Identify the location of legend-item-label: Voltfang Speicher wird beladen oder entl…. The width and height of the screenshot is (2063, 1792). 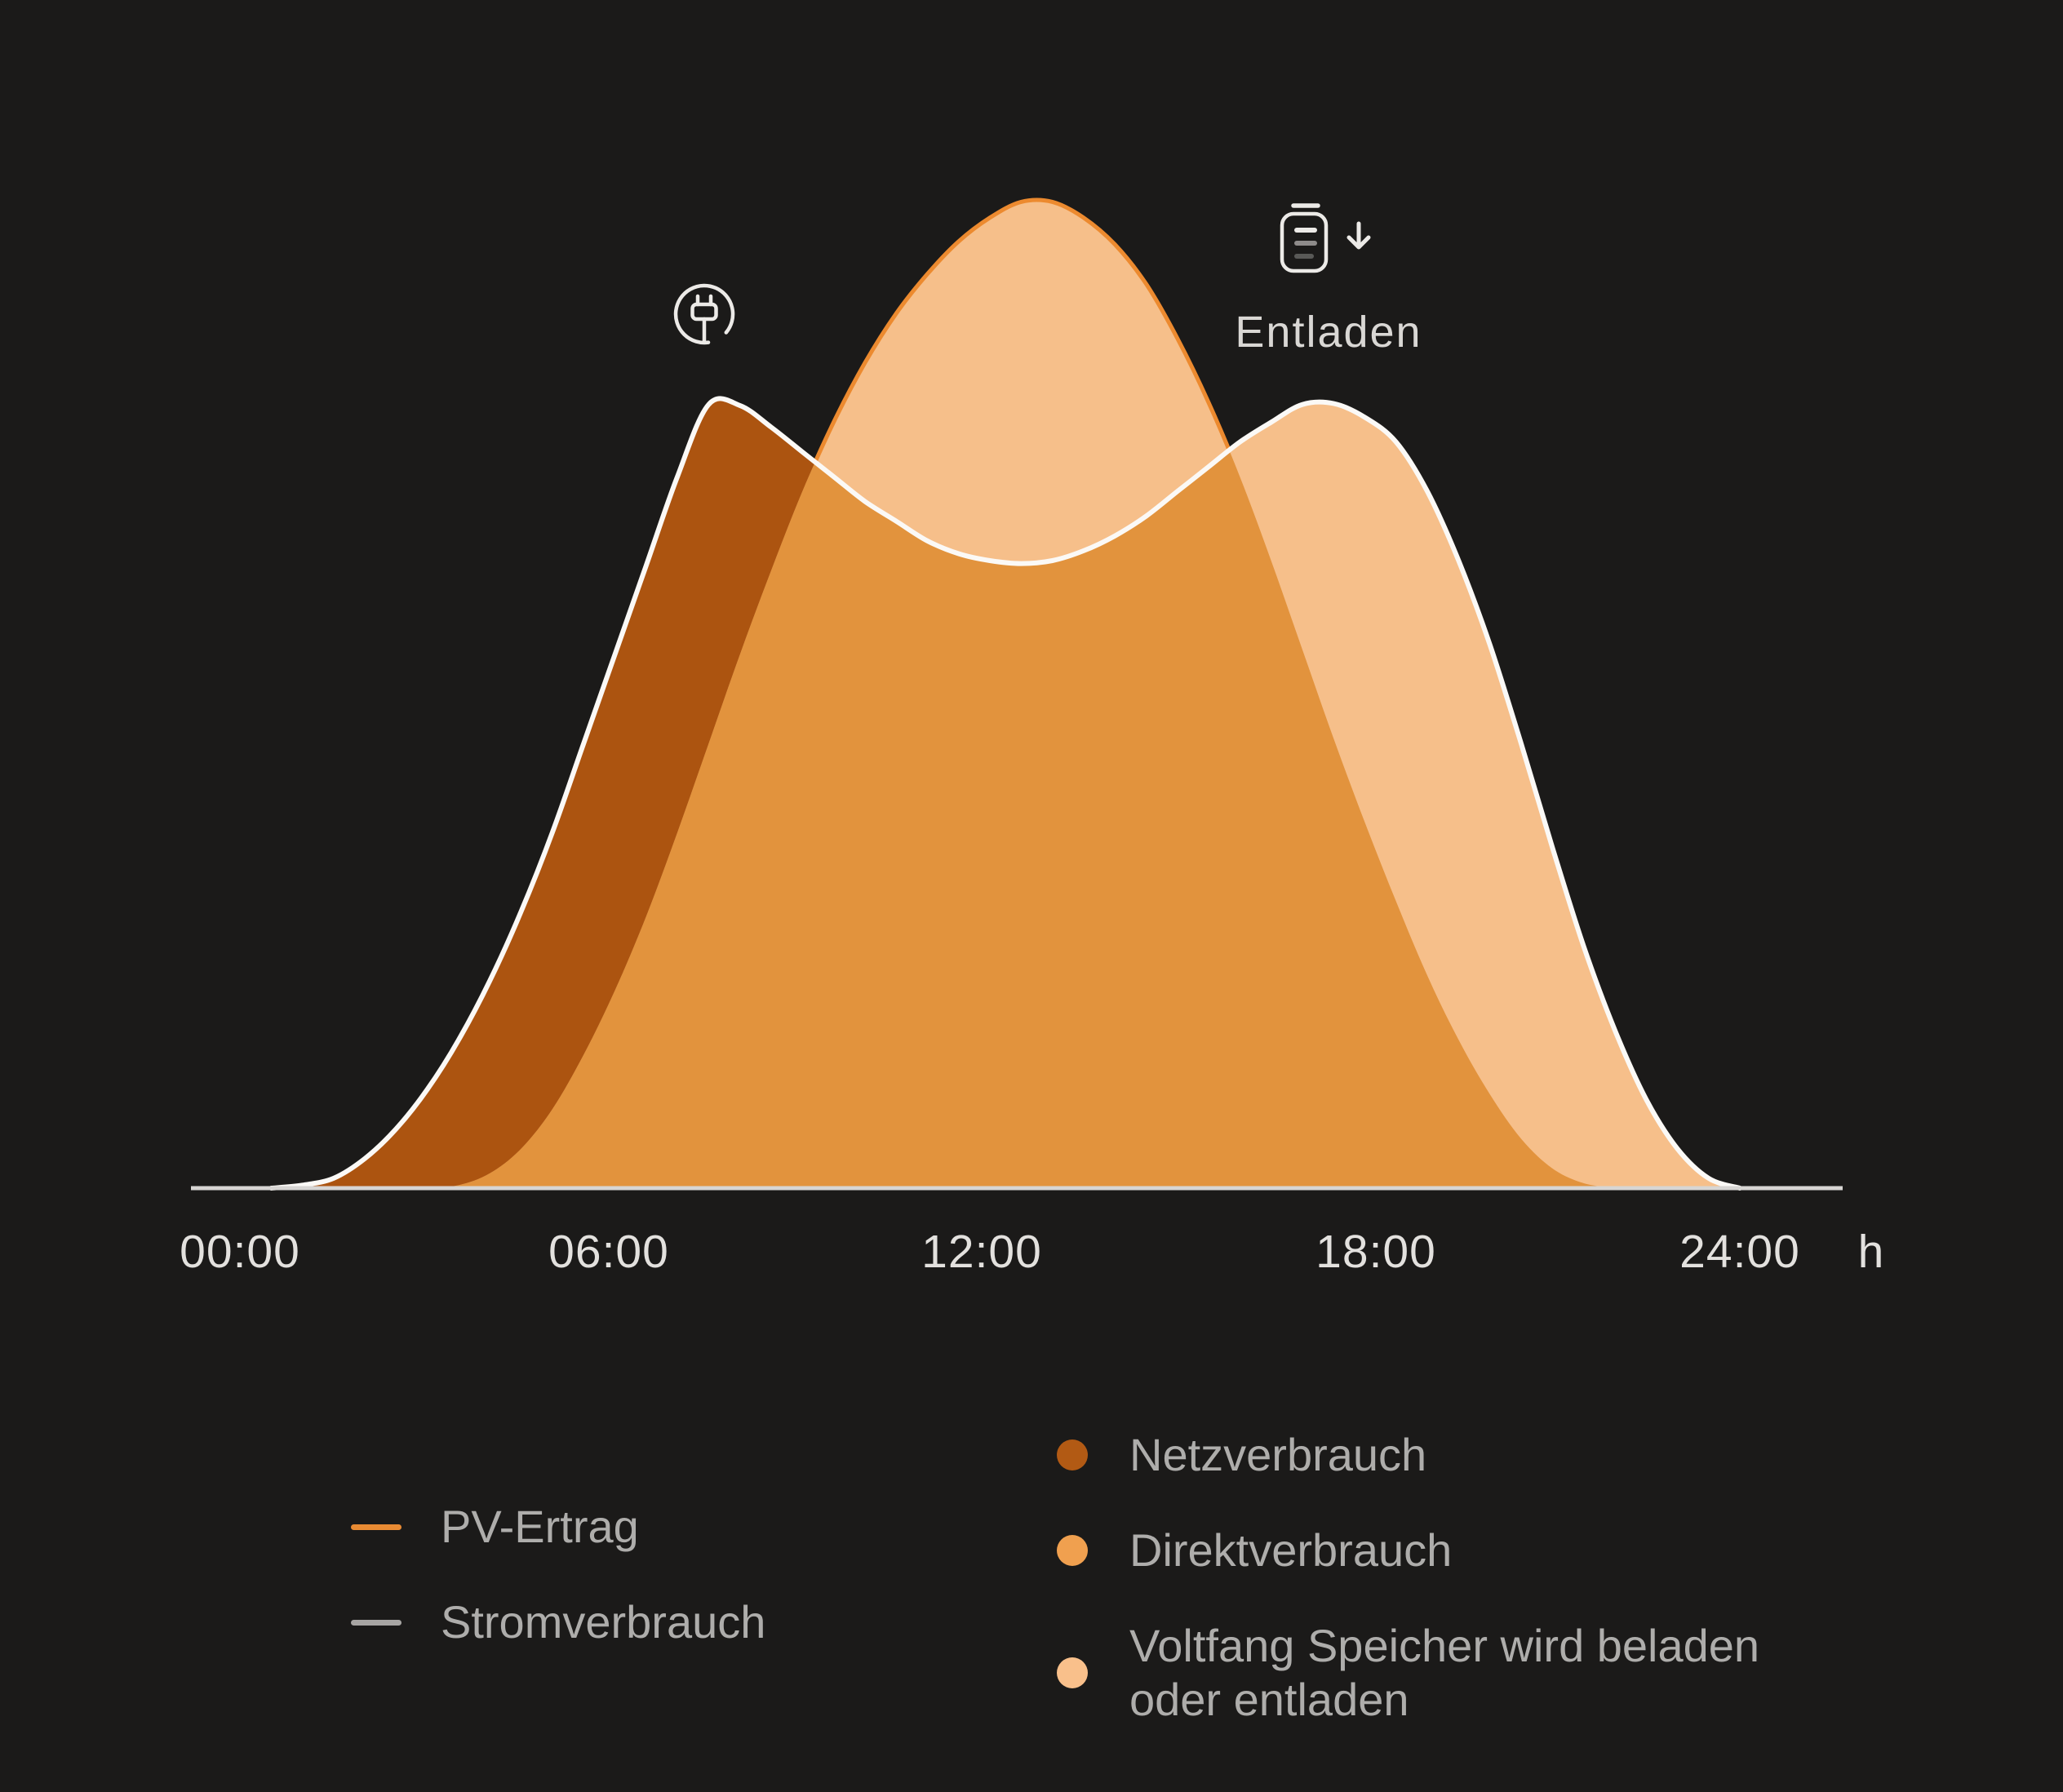
(1444, 1672).